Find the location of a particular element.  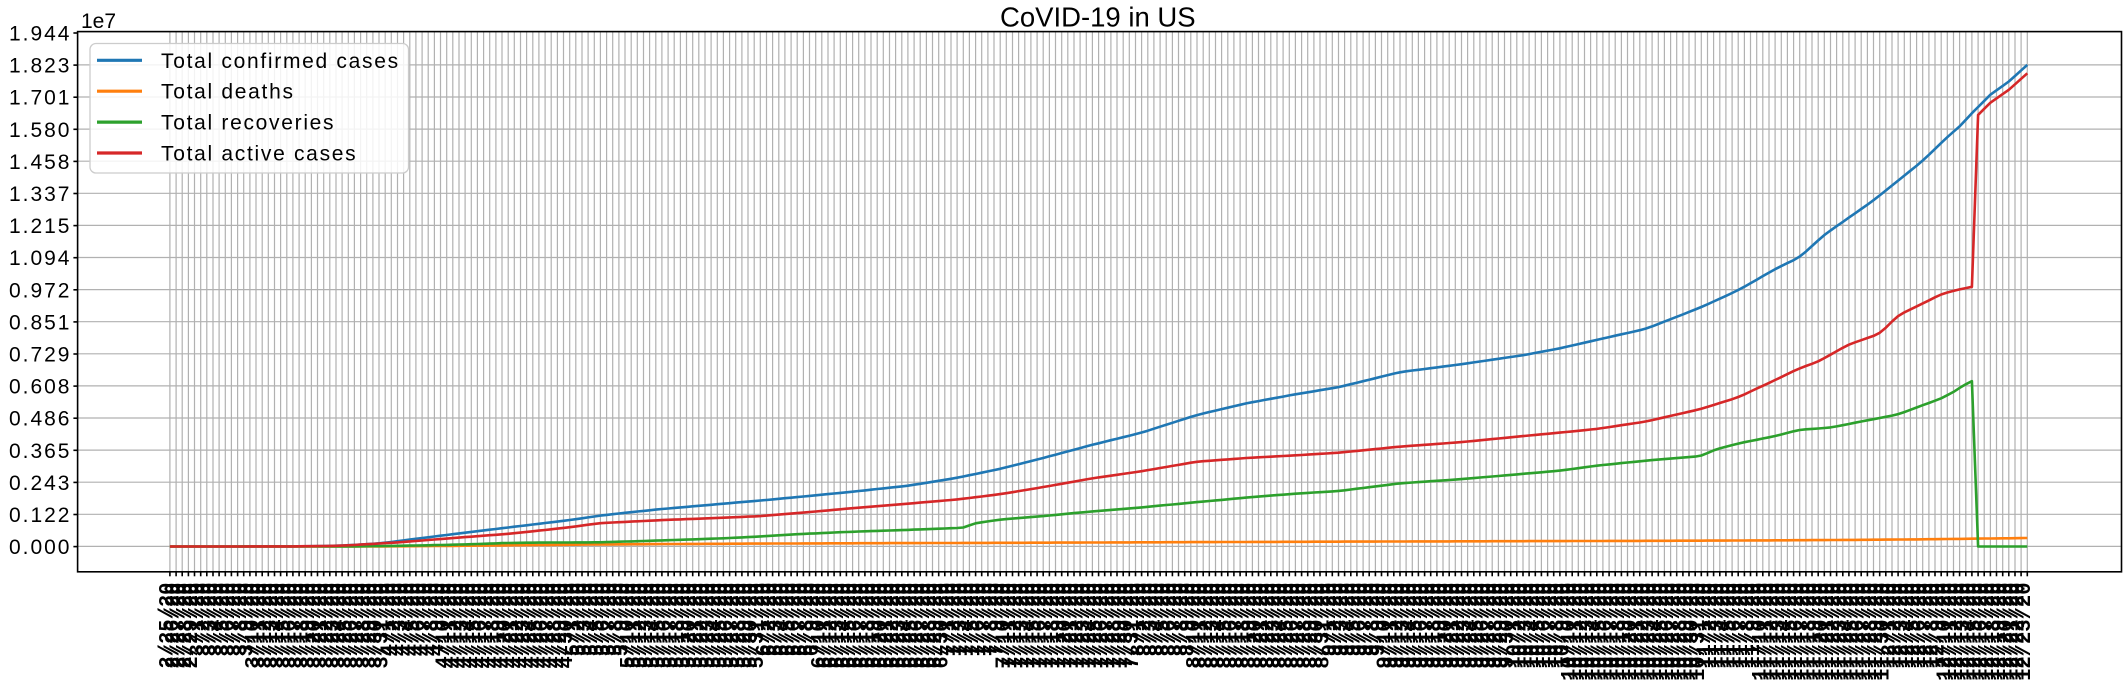

svg-text: 3/20/20 is located at coordinates (315, 626).